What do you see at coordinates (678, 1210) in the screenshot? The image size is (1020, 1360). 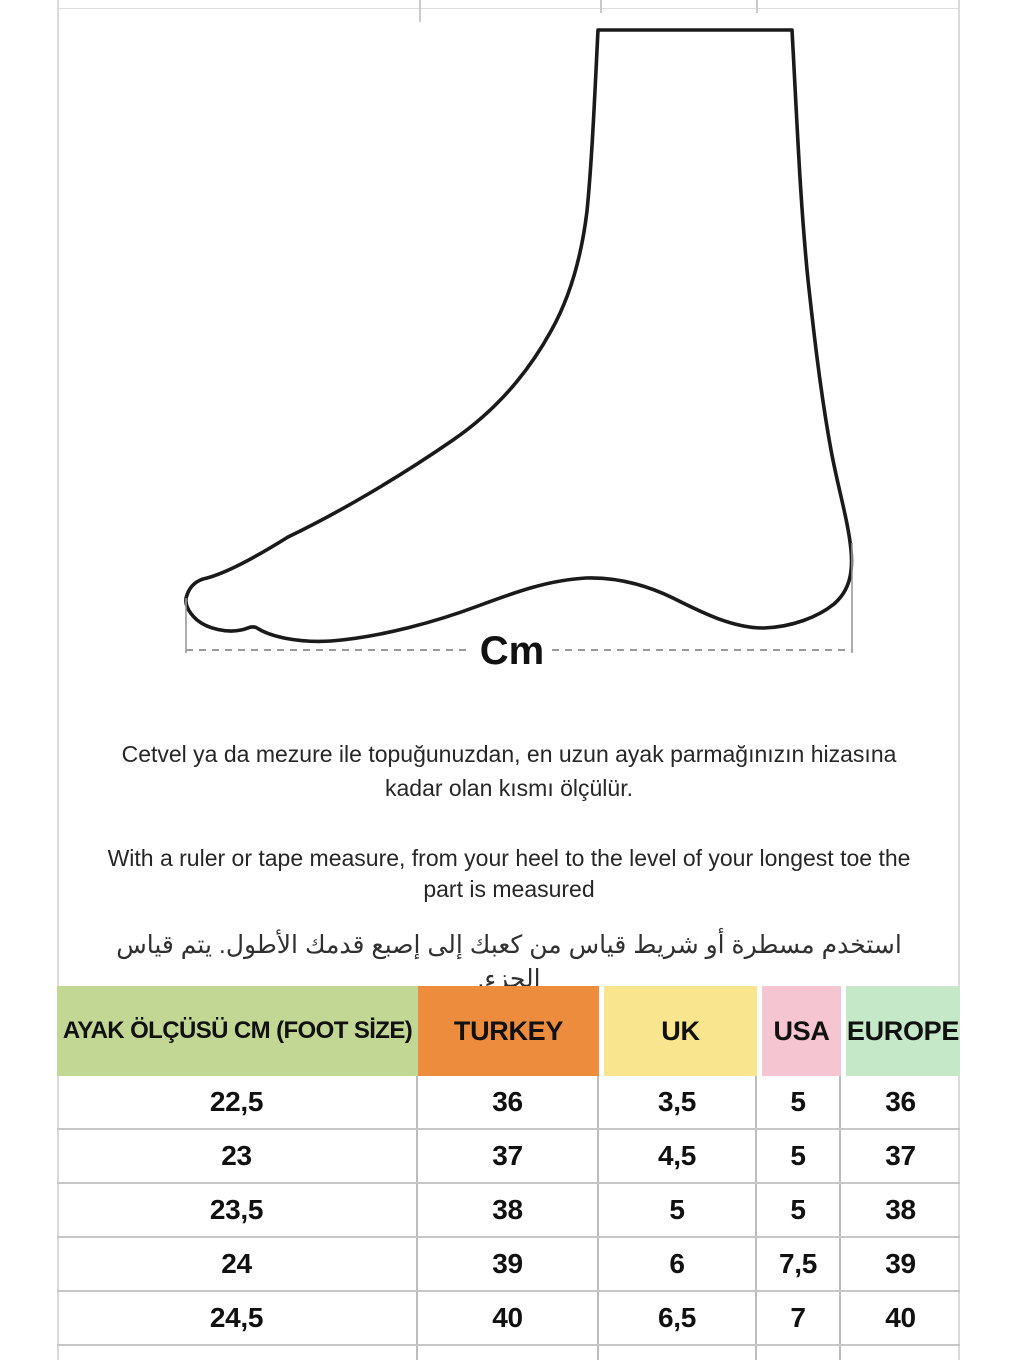 I see `size-cell-uk: 5` at bounding box center [678, 1210].